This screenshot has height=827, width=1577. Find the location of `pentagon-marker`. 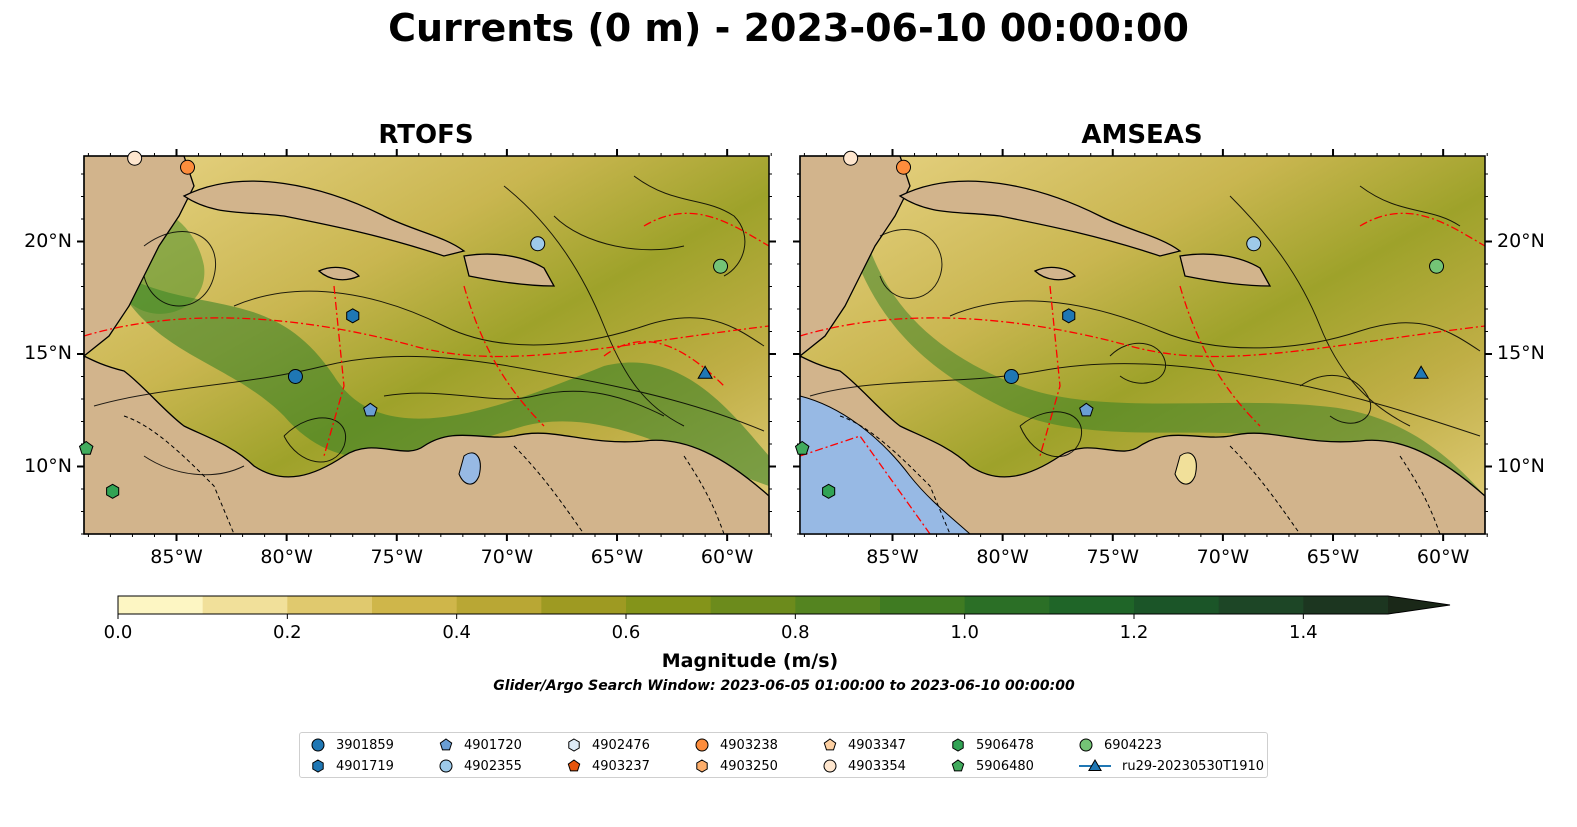

pentagon-marker is located at coordinates (446, 744).